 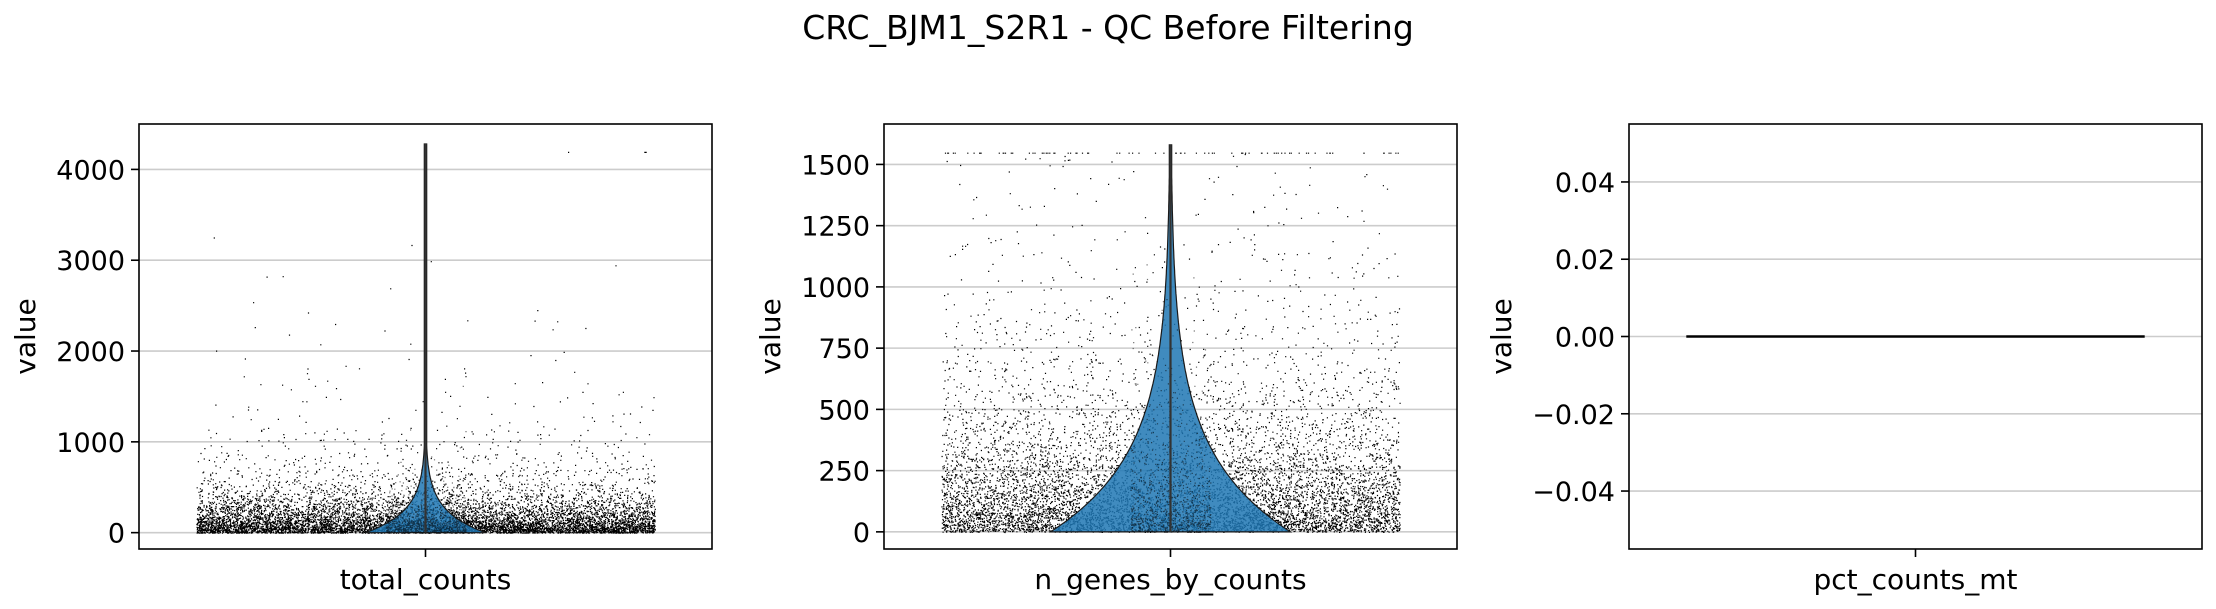 I want to click on y-tick-label: 0.04, so click(x=1585, y=183).